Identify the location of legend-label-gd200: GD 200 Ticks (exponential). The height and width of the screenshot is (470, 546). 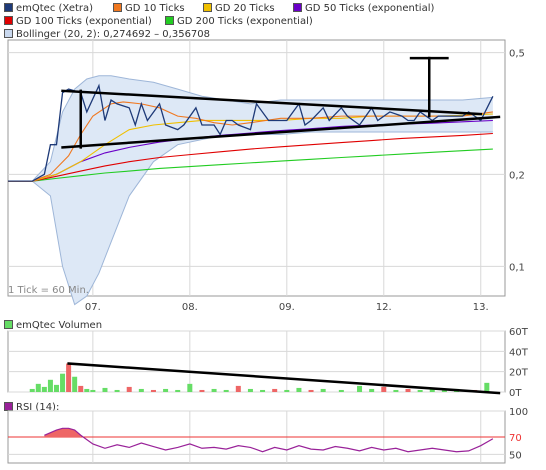
(245, 21).